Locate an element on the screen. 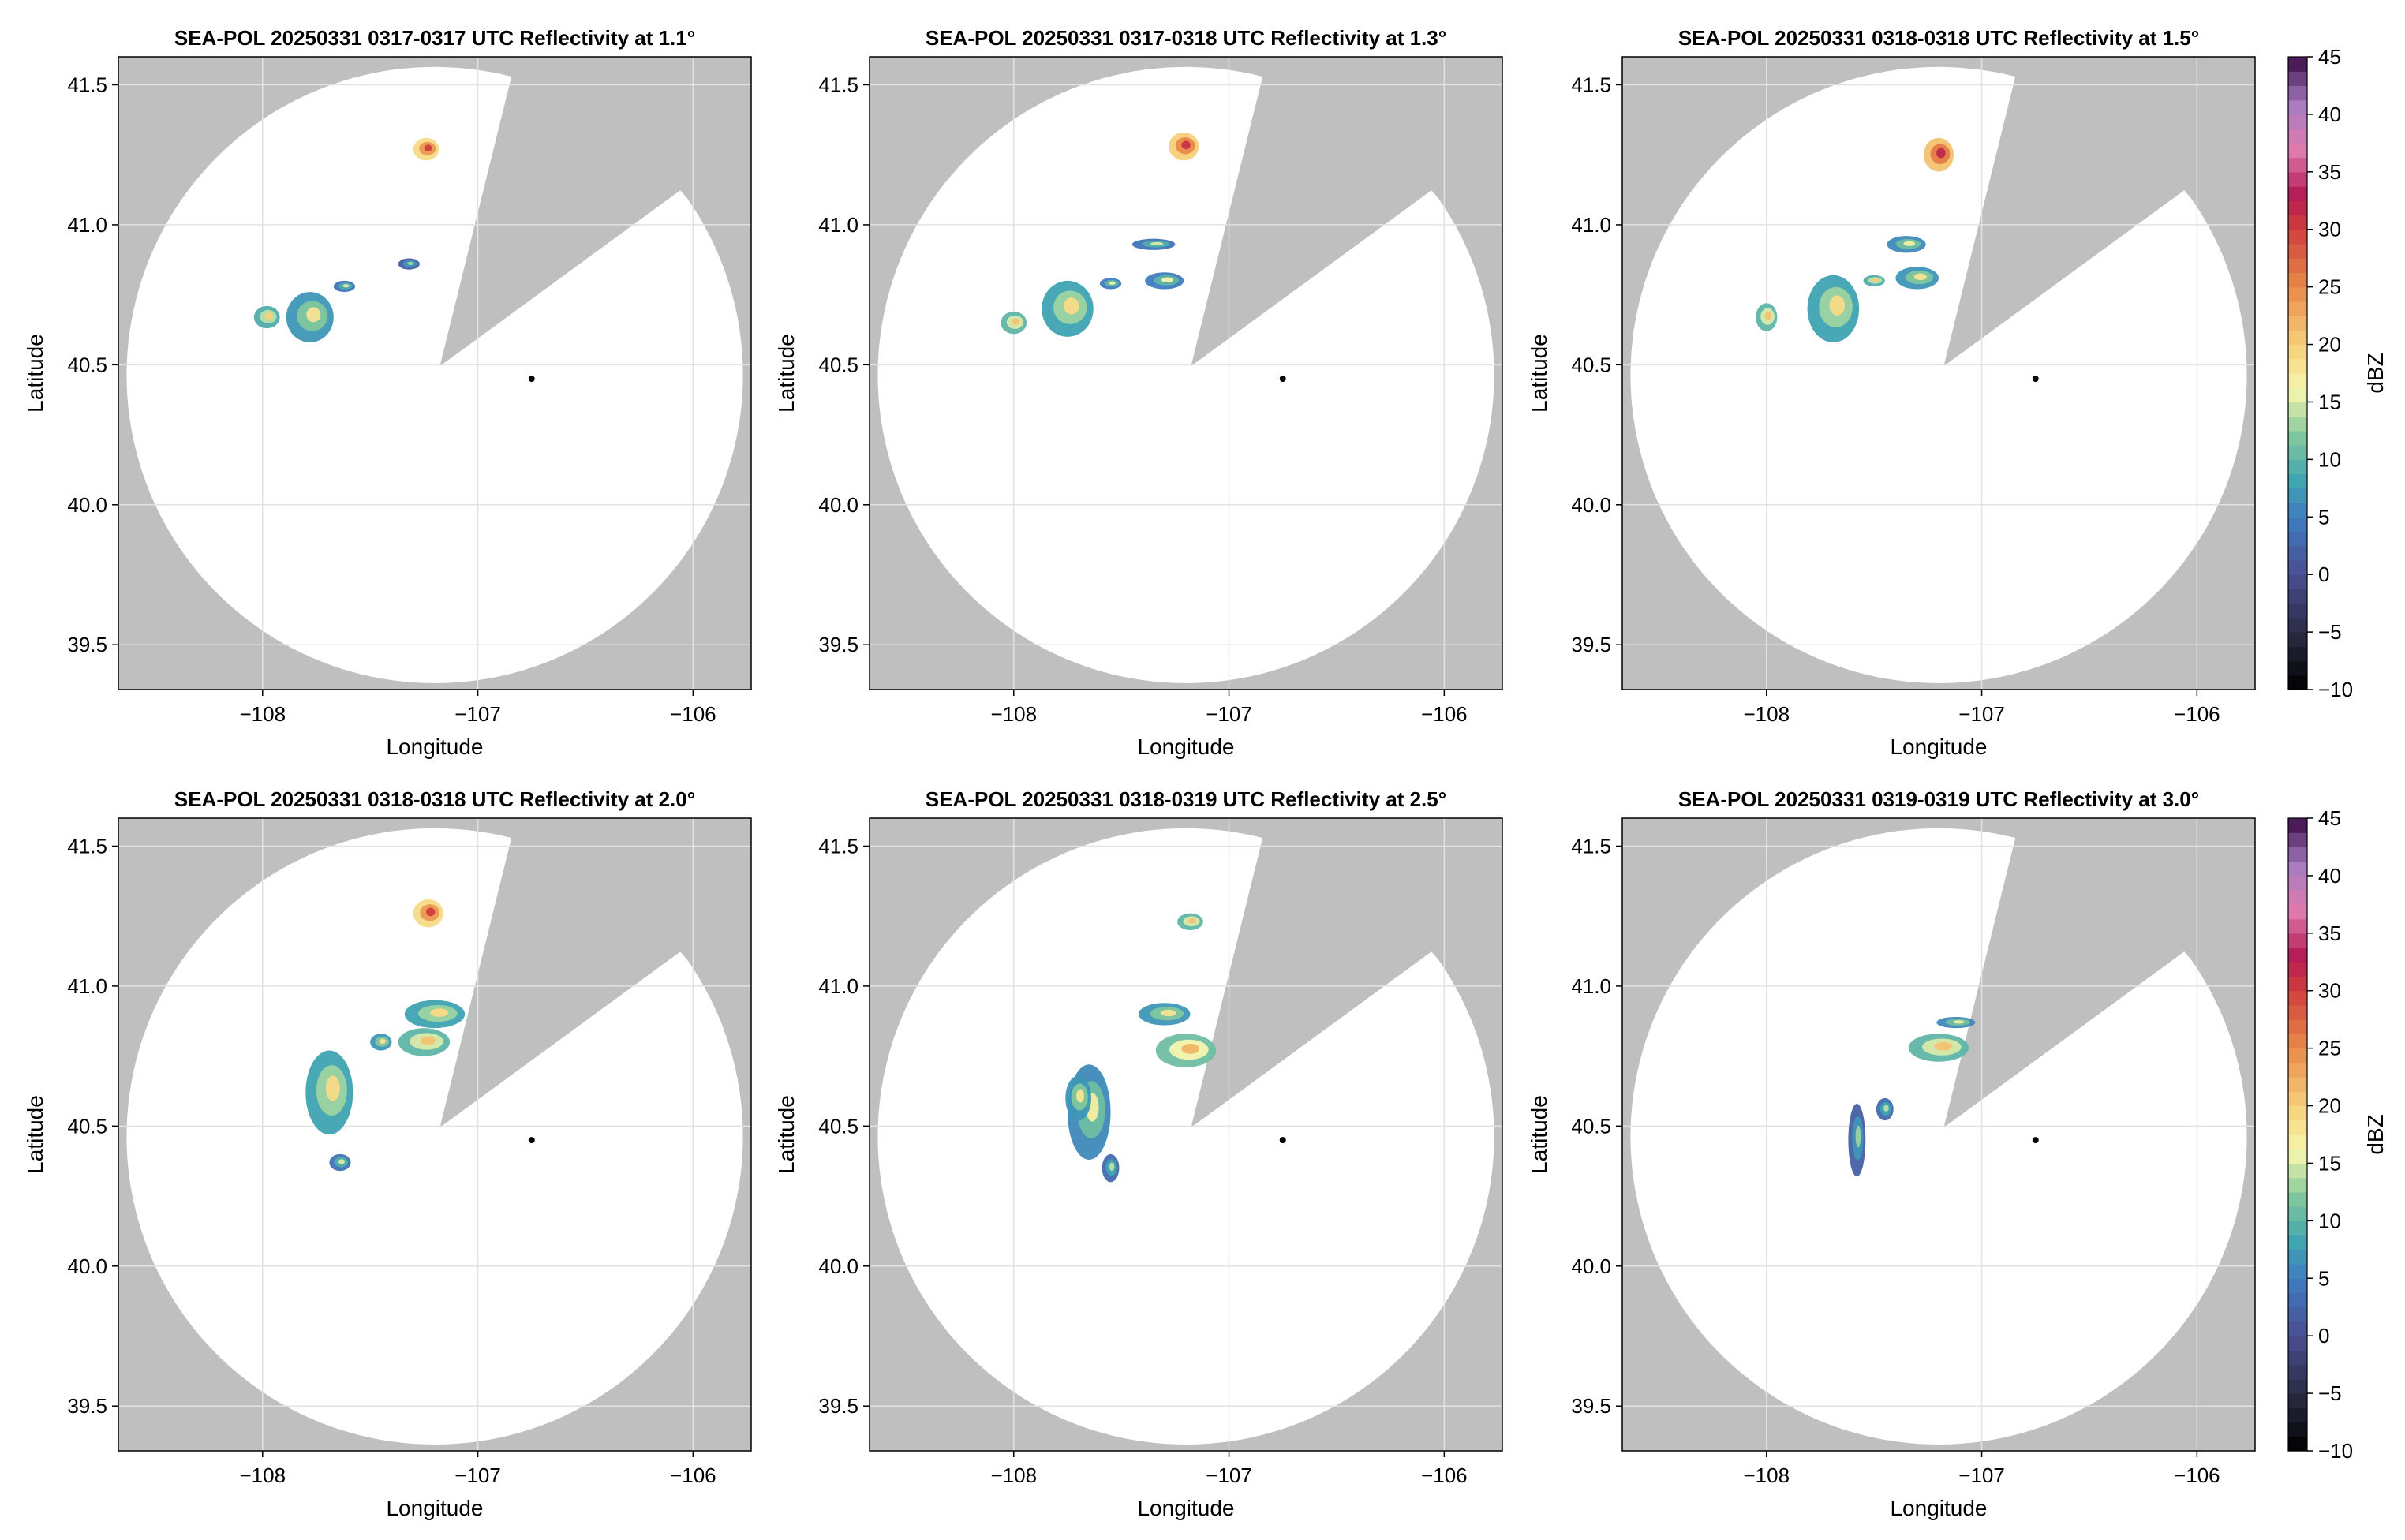 This screenshot has width=2405, height=1540. radar-site-marker is located at coordinates (1282, 1140).